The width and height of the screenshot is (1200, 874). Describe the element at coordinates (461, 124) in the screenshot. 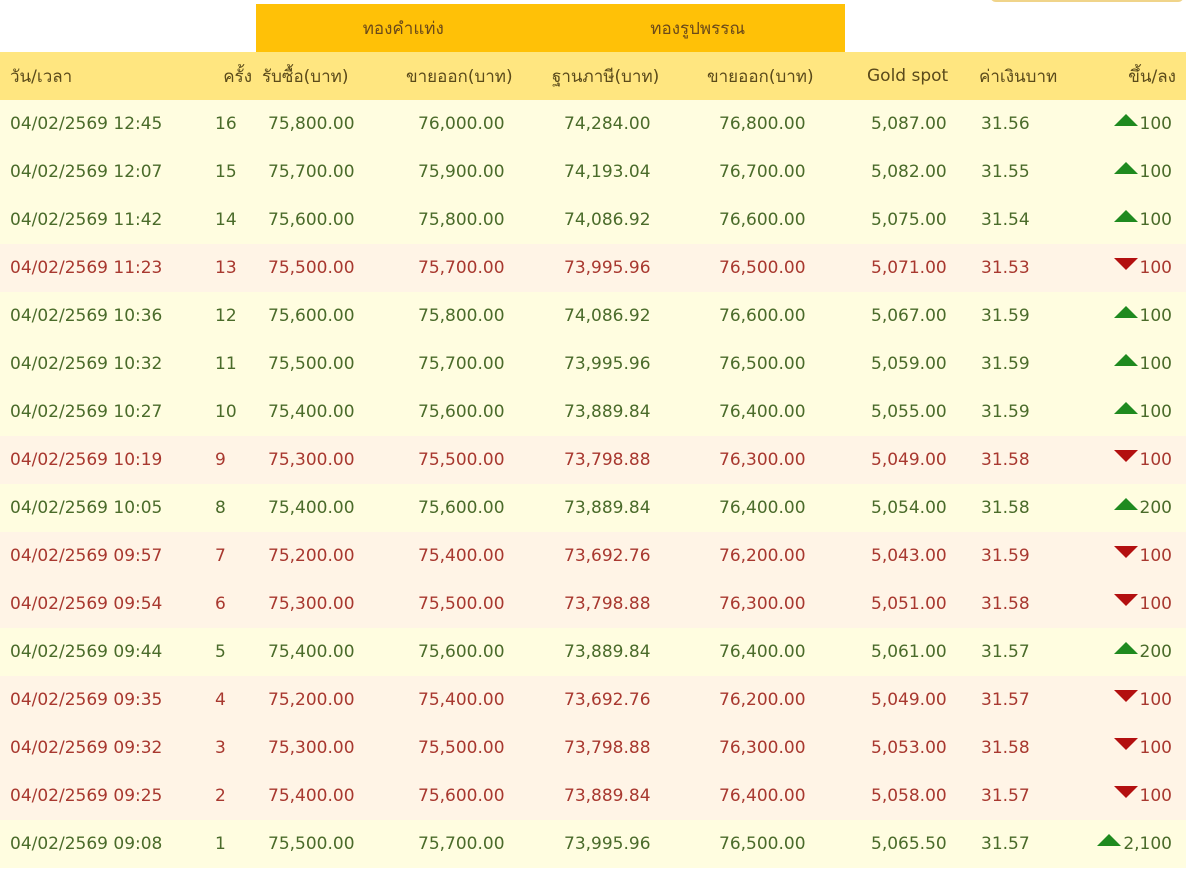

I see `cell-bar-sell: 76,000.00` at that location.